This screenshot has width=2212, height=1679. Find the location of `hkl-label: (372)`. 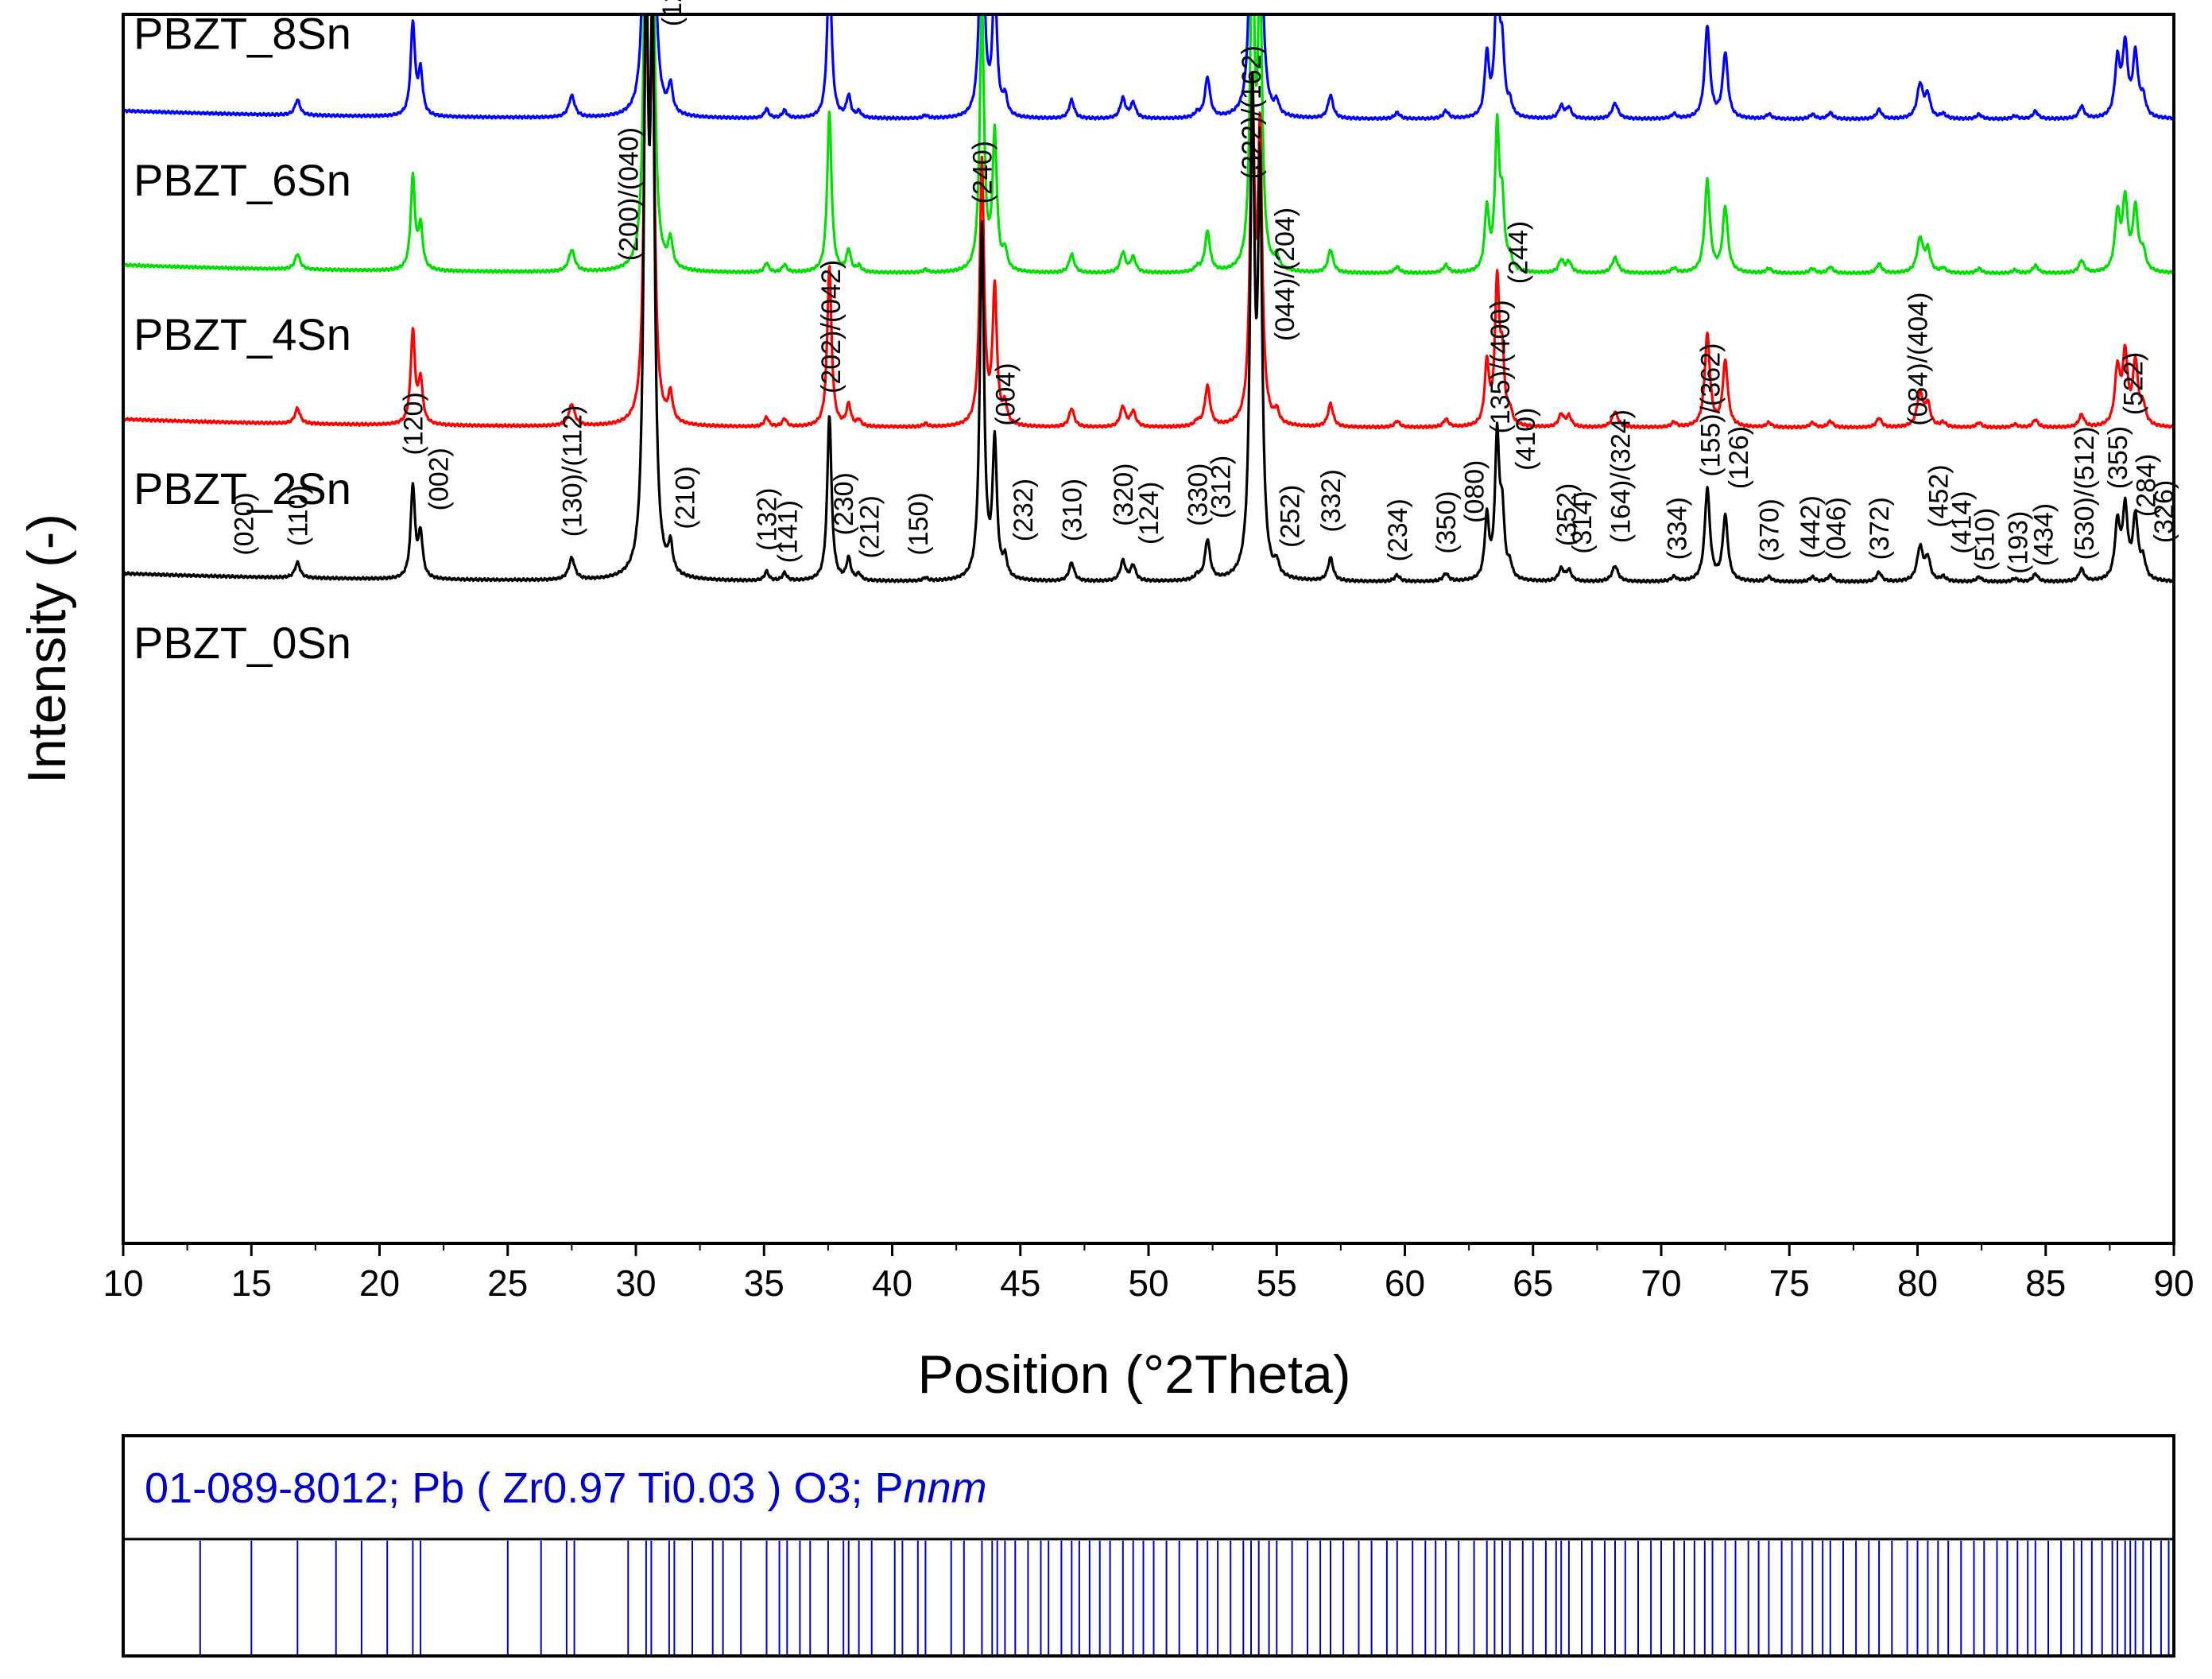

hkl-label: (372) is located at coordinates (1880, 528).